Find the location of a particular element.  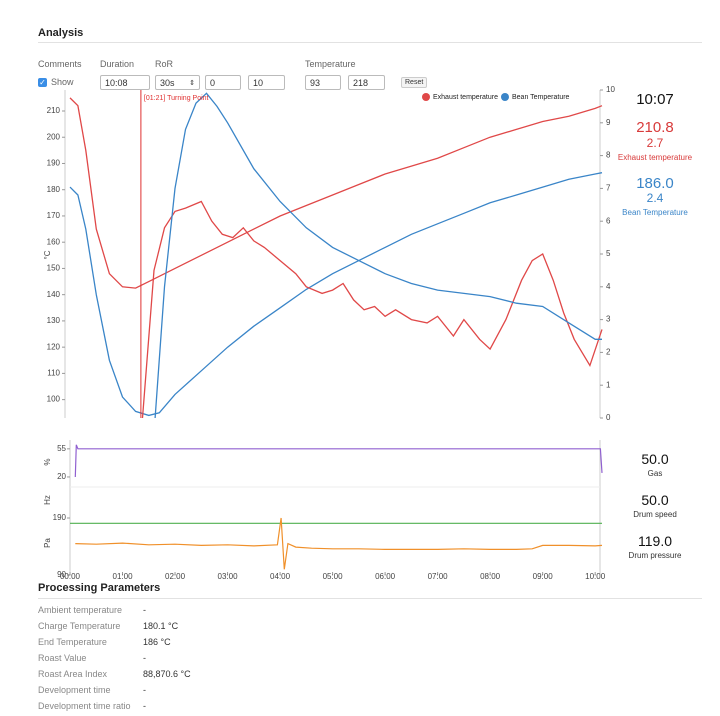

duration-input: 10:08 is located at coordinates (125, 82).